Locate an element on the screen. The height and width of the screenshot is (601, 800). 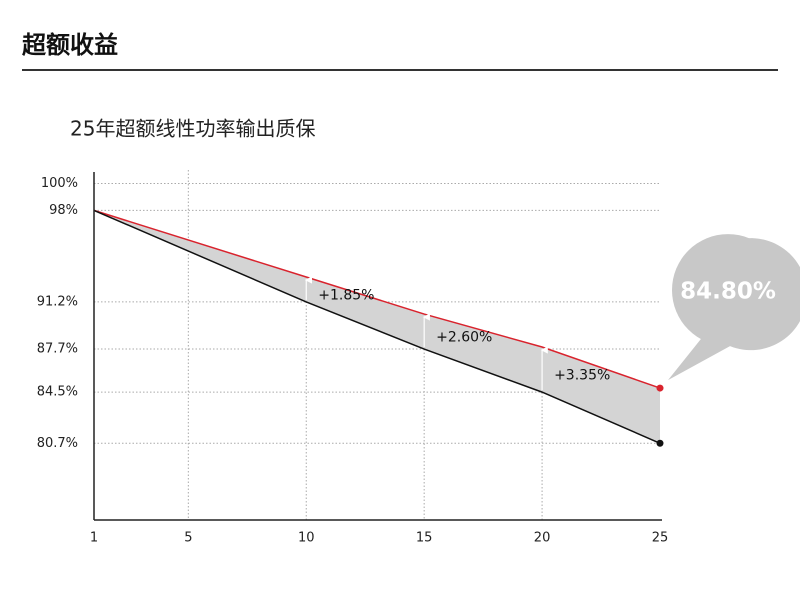
gap-label: +3.35% is located at coordinates (582, 376).